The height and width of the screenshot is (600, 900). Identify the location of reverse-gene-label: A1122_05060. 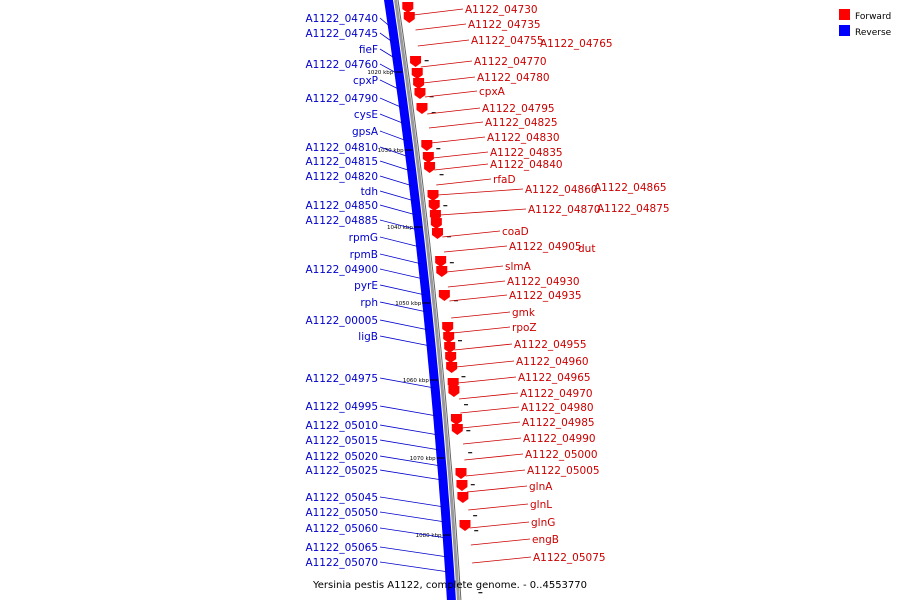
(341, 529).